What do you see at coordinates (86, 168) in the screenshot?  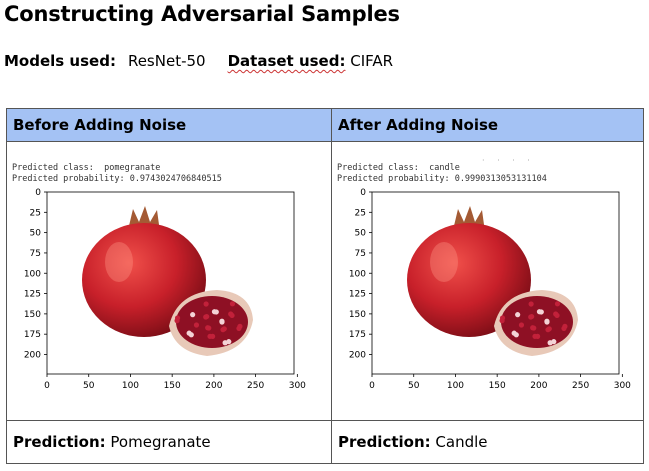 I see `output-line1-before: Predicted class: pomegranate` at bounding box center [86, 168].